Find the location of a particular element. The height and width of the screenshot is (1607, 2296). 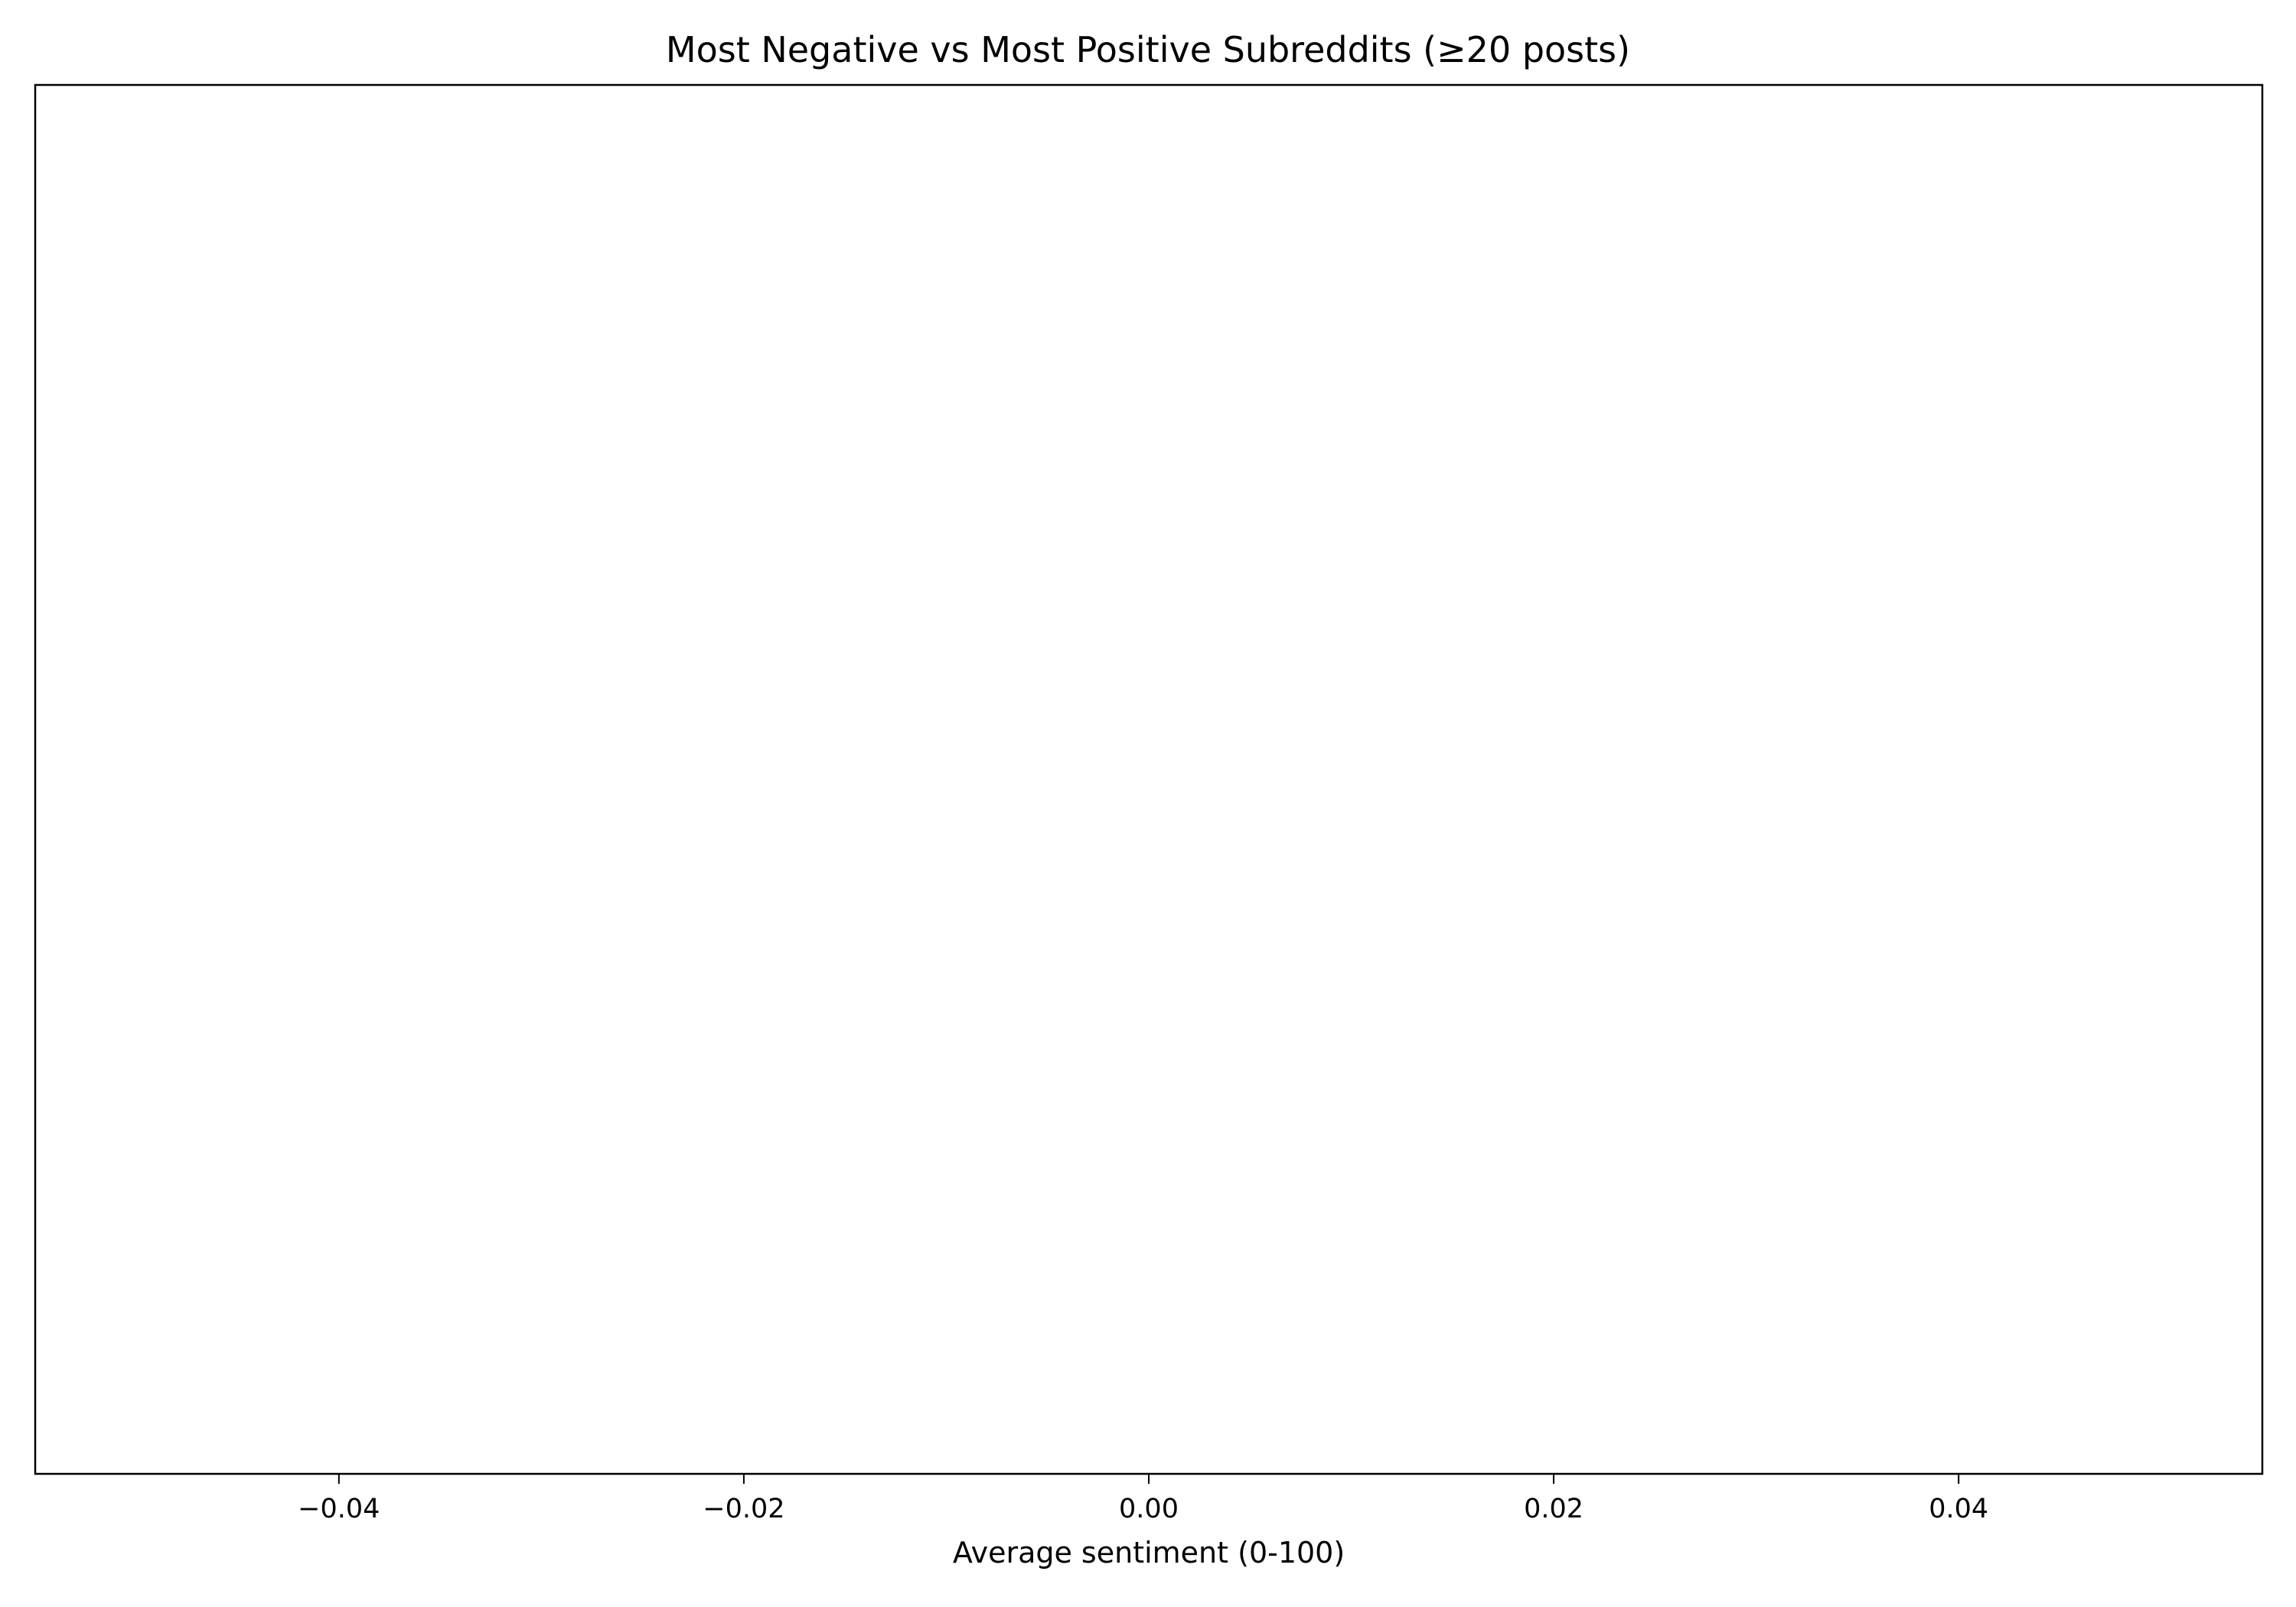

x-tick-label: −0.02 is located at coordinates (743, 1509).